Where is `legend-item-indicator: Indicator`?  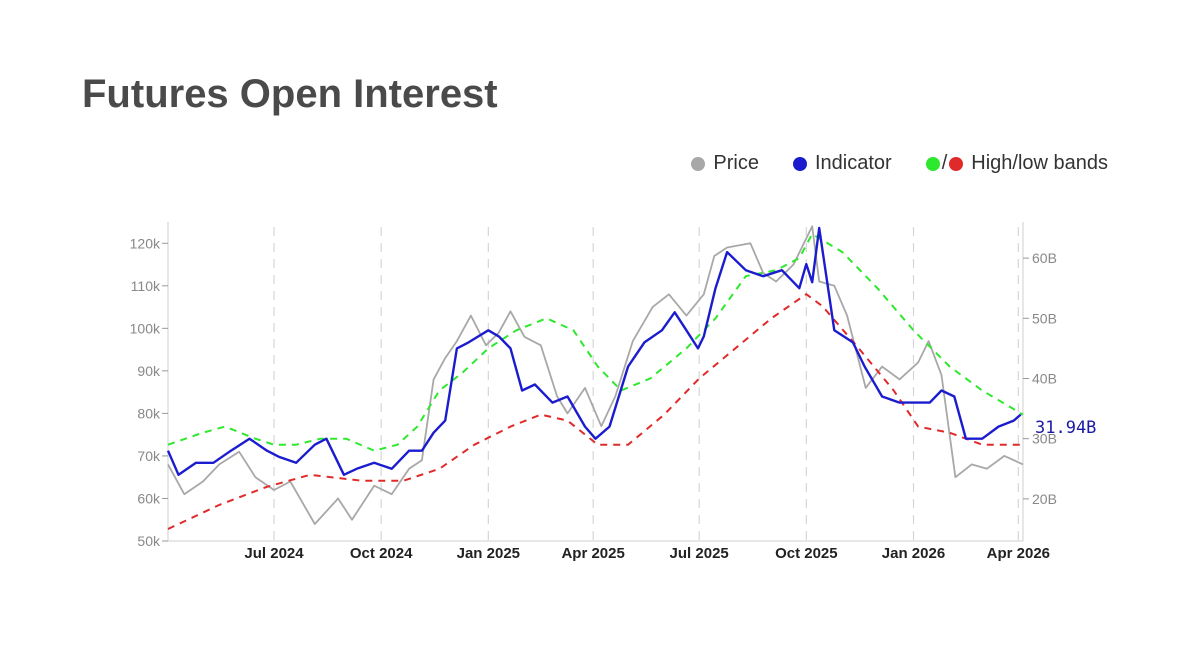
legend-item-indicator: Indicator is located at coordinates (842, 163).